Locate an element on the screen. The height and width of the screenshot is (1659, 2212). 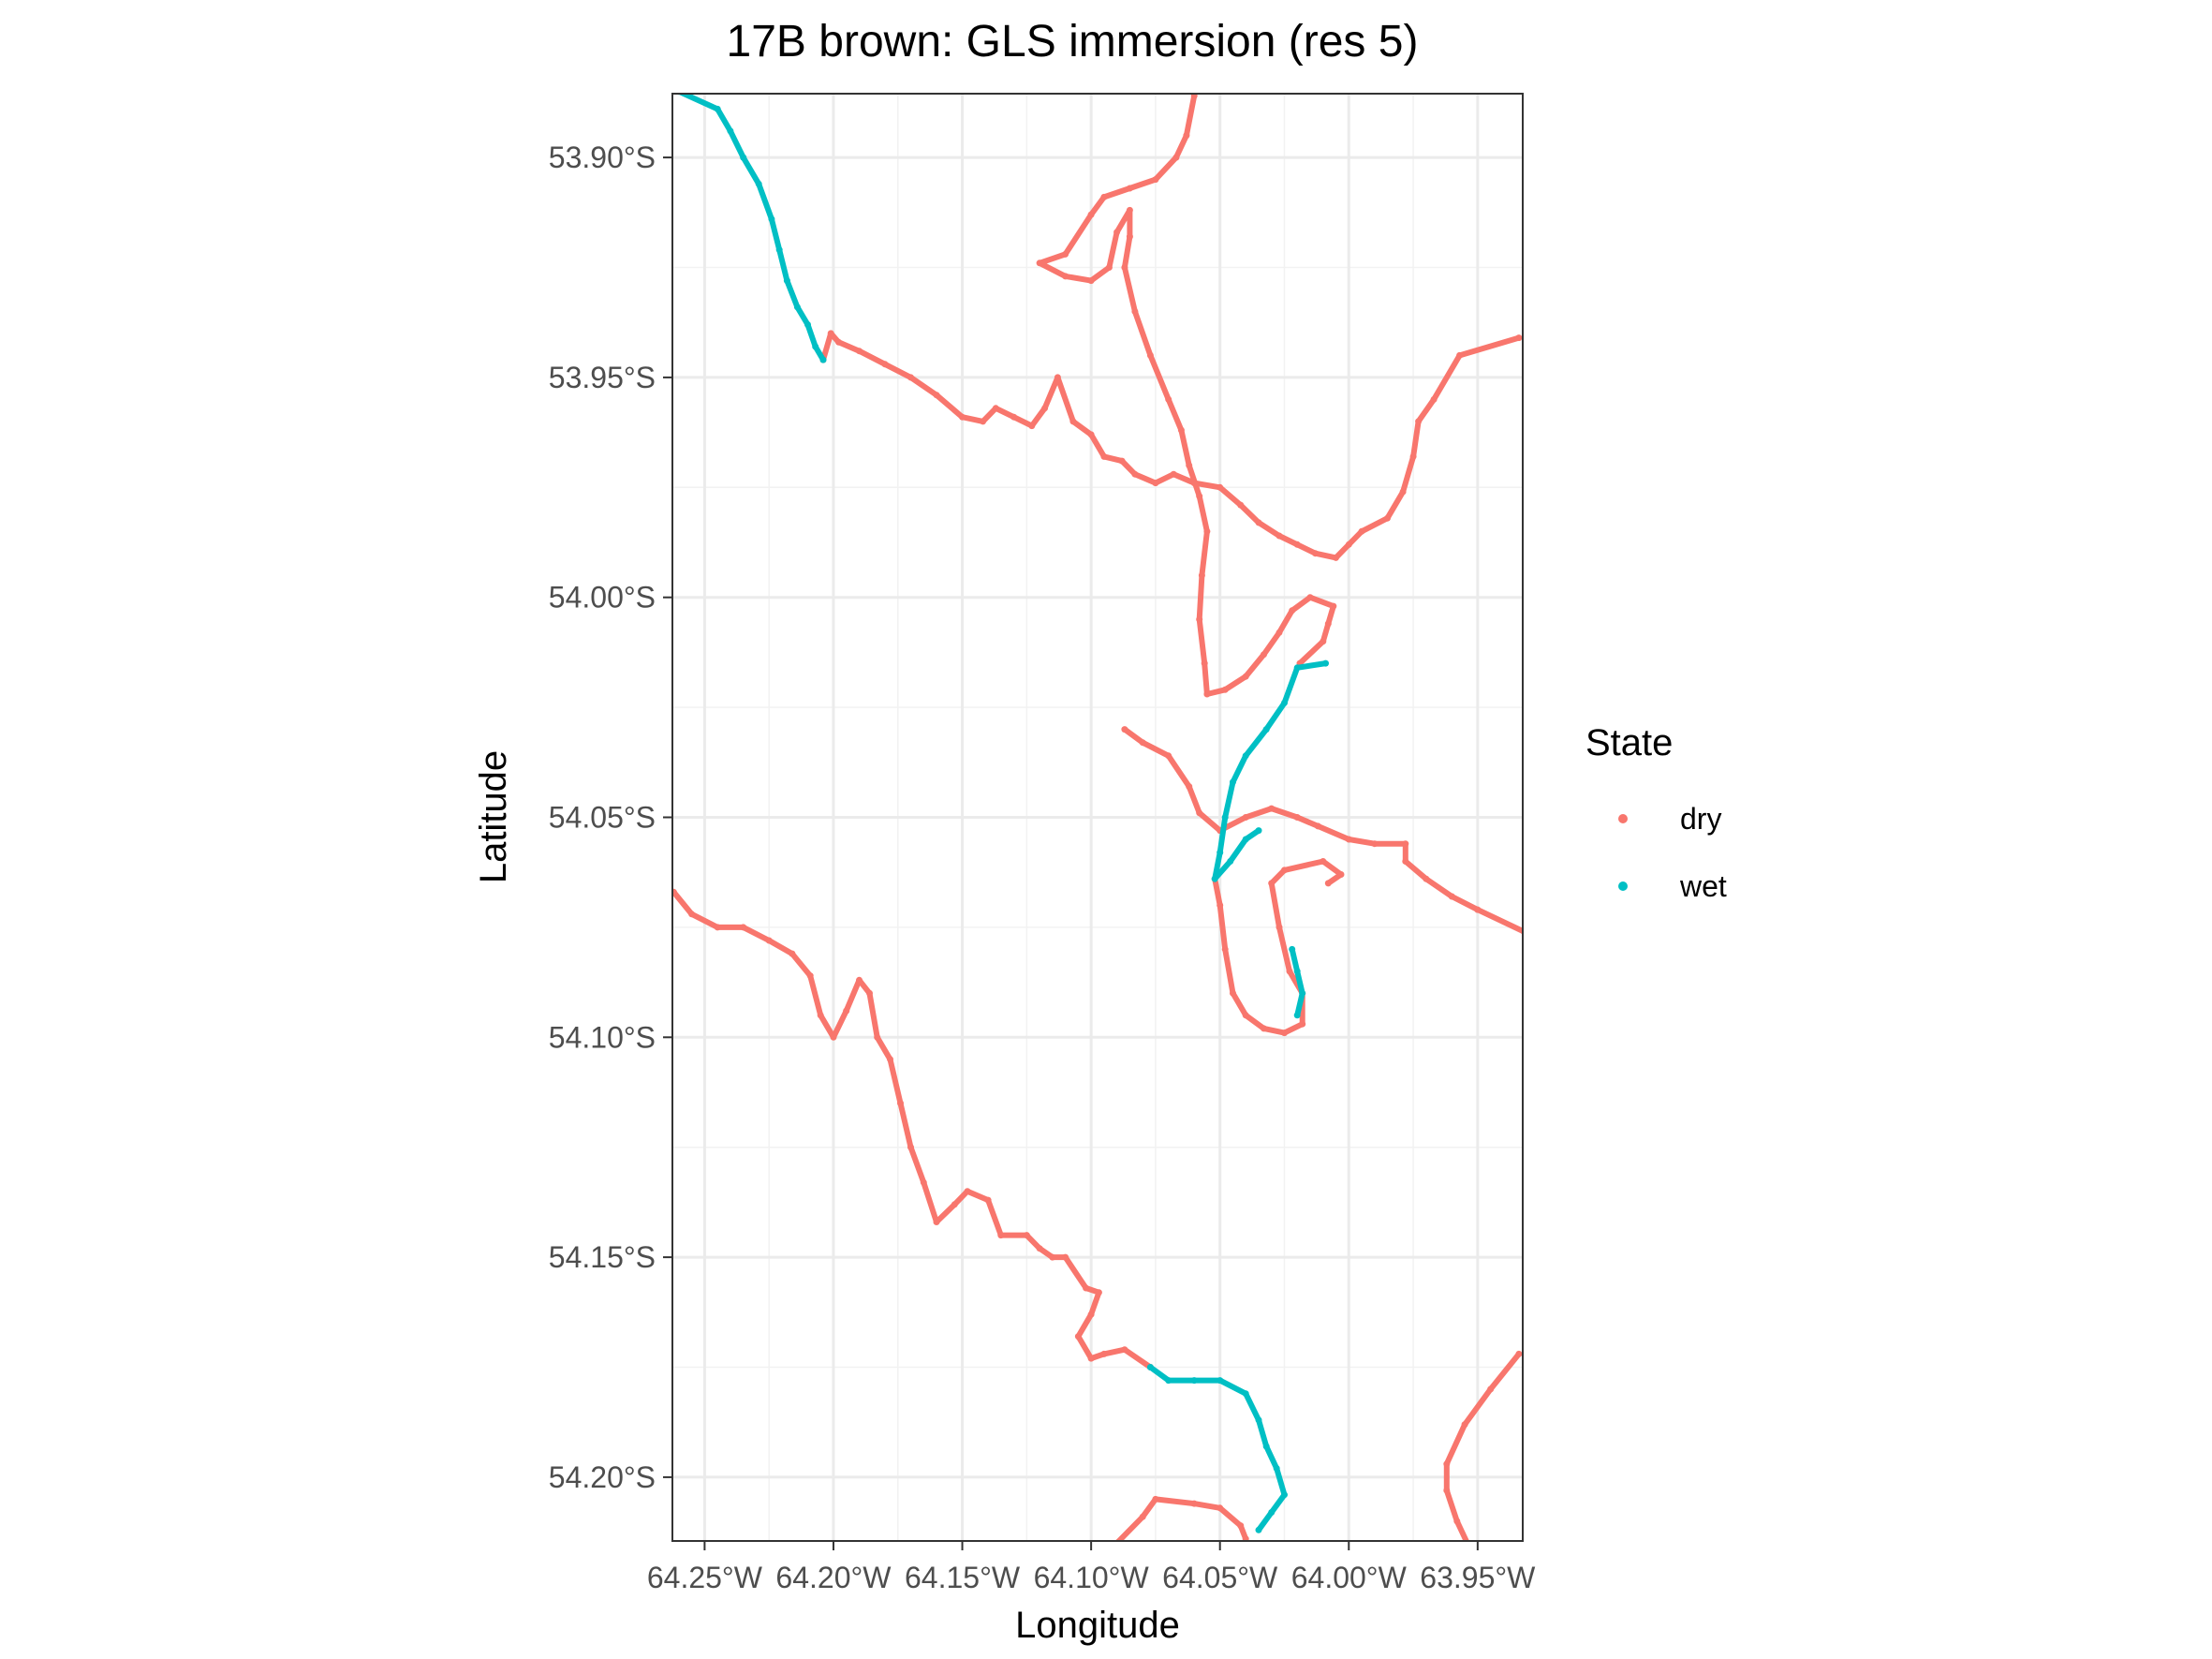
legend-label-dry: dry is located at coordinates (1700, 819).